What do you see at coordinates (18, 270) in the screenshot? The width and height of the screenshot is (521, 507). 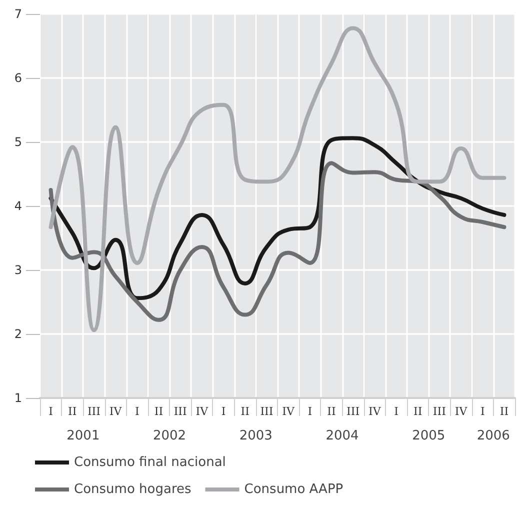 I see `y-tick-label: 3` at bounding box center [18, 270].